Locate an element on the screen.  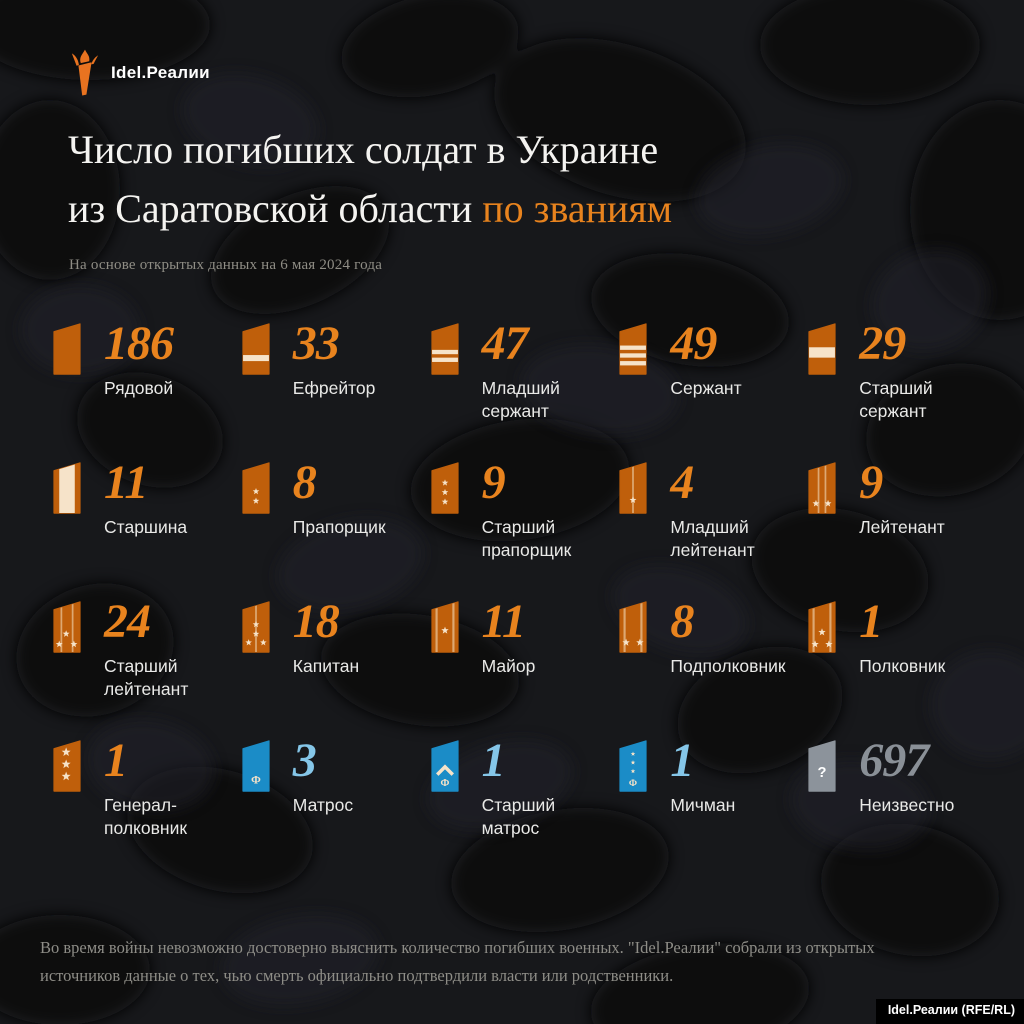
rank-count: 33 is located at coordinates (316, 343).